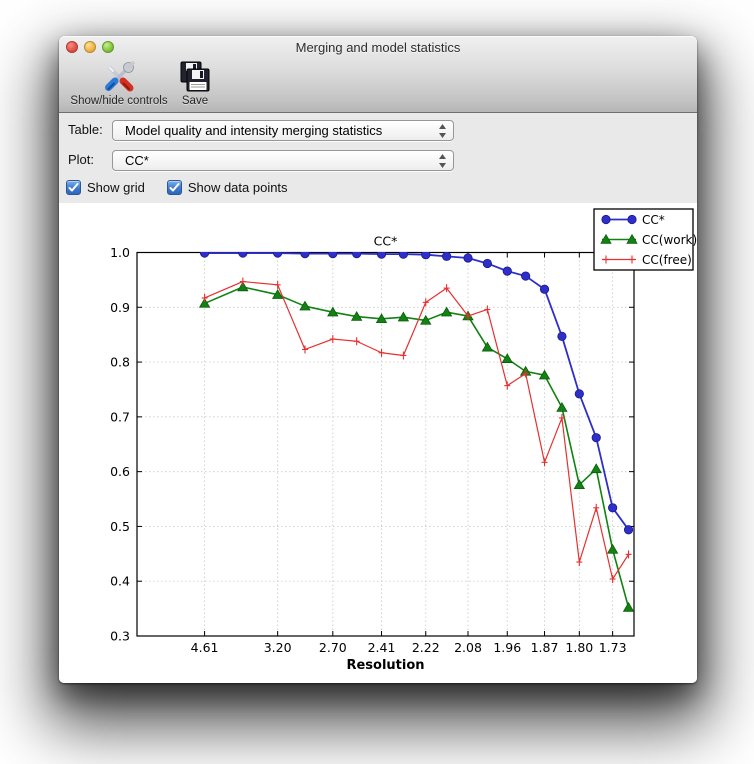 Image resolution: width=754 pixels, height=764 pixels. What do you see at coordinates (120, 581) in the screenshot?
I see `svg-text: 0.4` at bounding box center [120, 581].